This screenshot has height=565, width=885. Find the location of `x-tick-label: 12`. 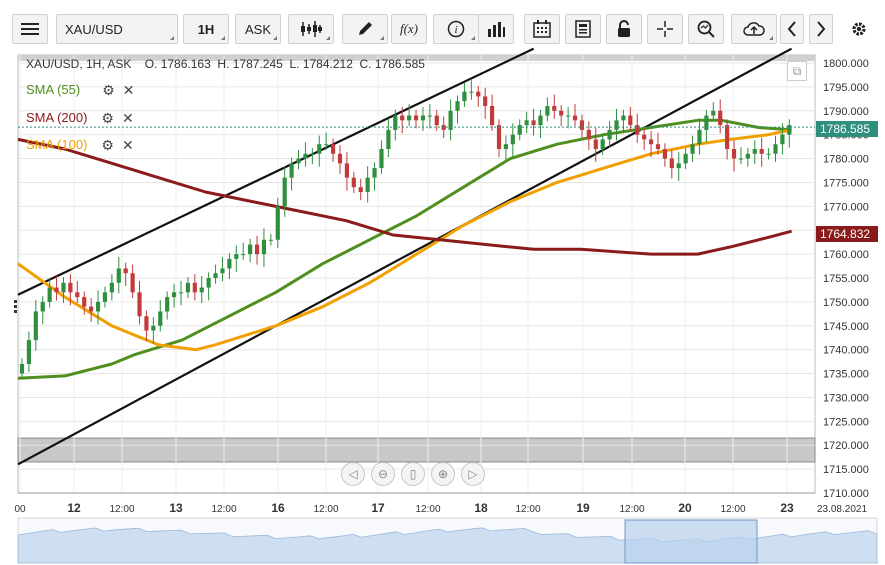

x-tick-label: 12 is located at coordinates (74, 508).